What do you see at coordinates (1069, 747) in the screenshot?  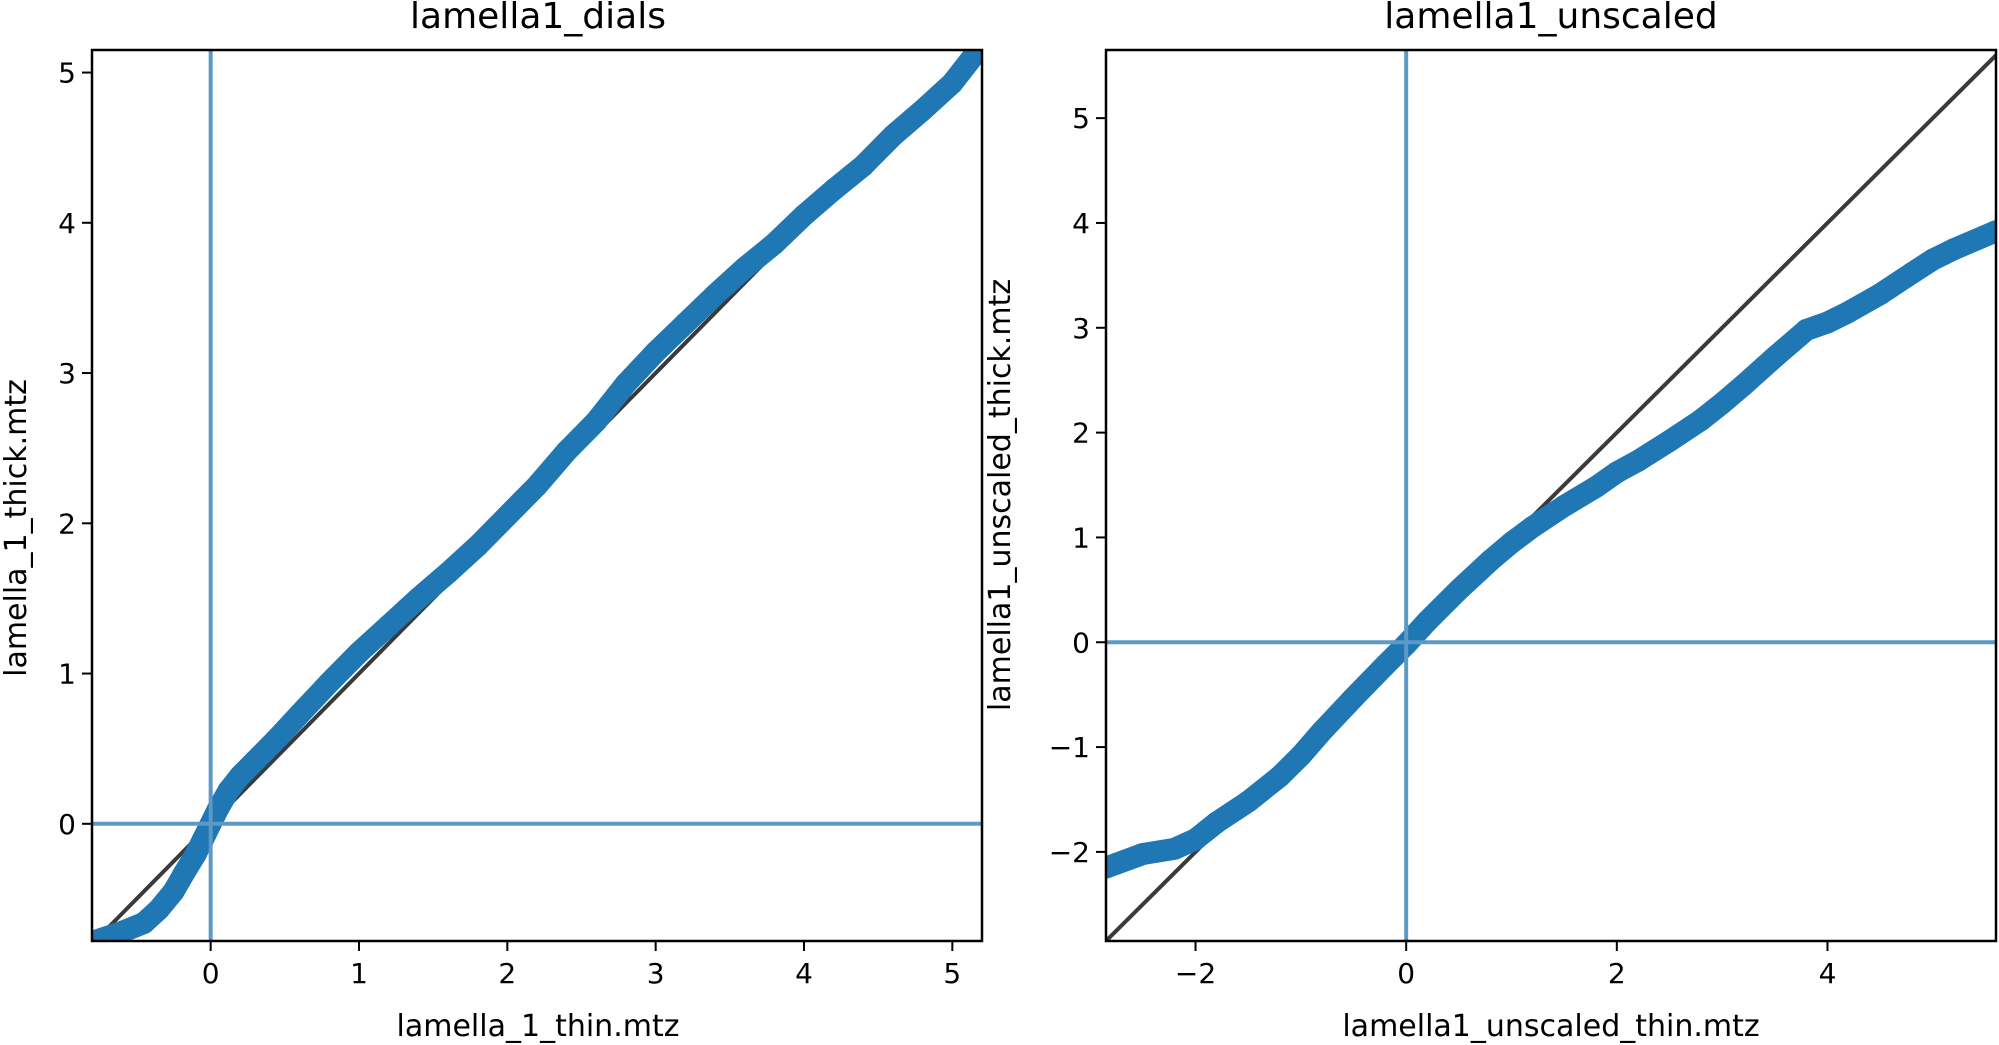 I see `y-tick-label: −1` at bounding box center [1069, 747].